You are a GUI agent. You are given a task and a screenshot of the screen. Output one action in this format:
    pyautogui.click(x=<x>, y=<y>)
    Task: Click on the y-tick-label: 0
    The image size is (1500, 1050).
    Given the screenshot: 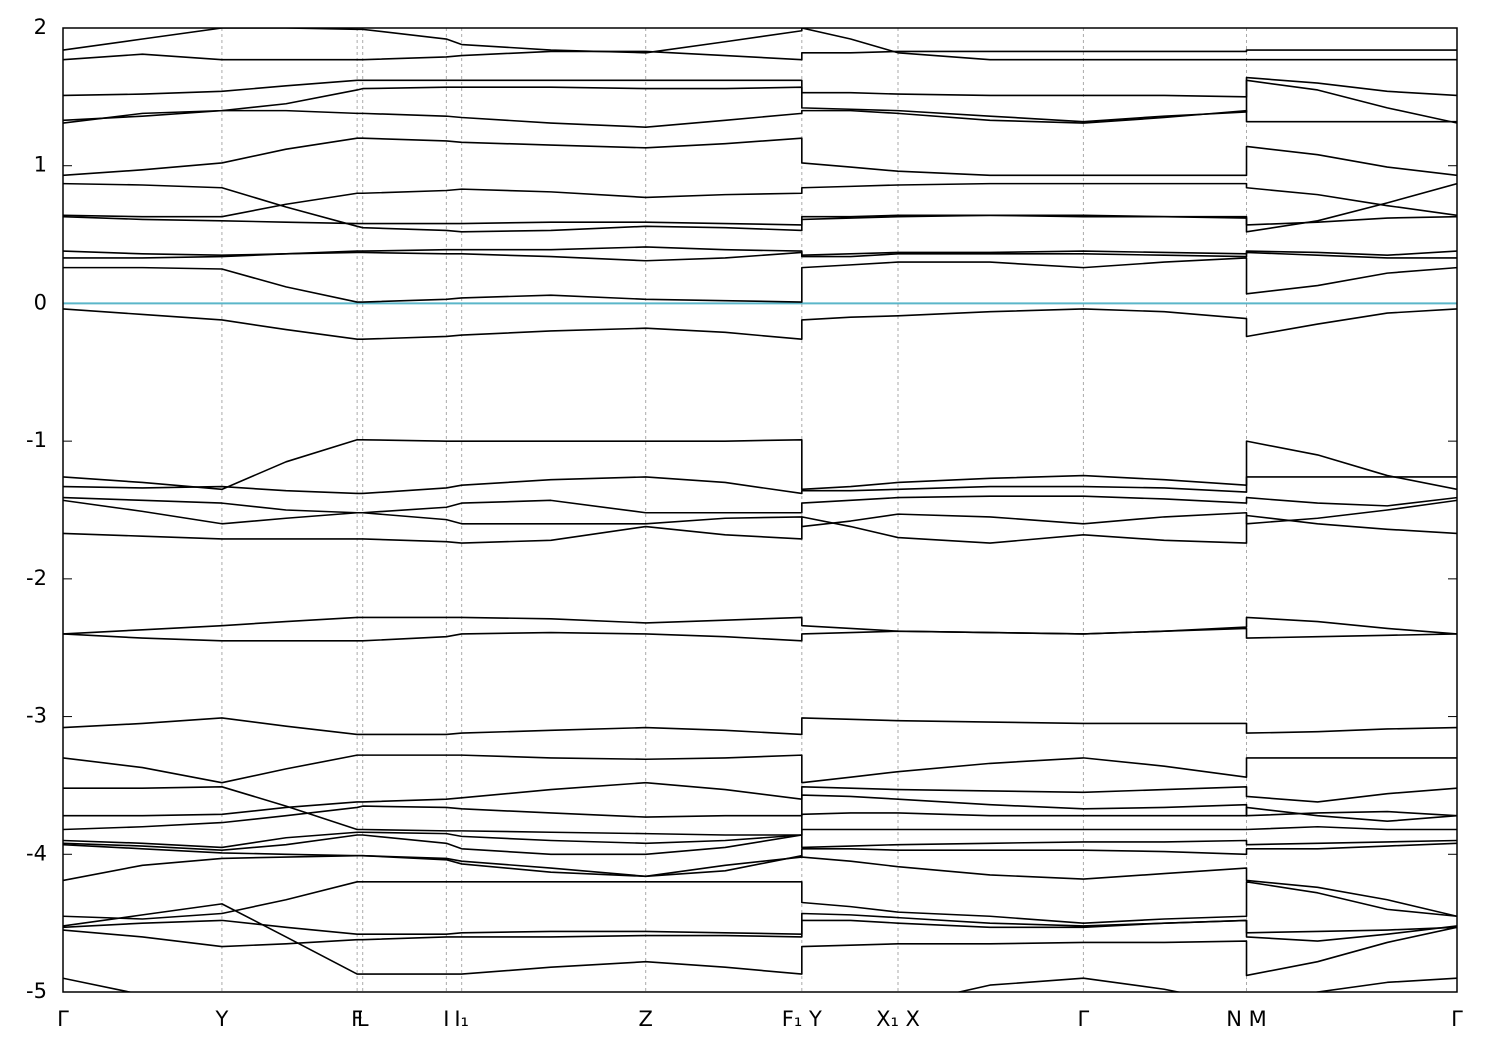 What is the action you would take?
    pyautogui.click(x=40, y=302)
    